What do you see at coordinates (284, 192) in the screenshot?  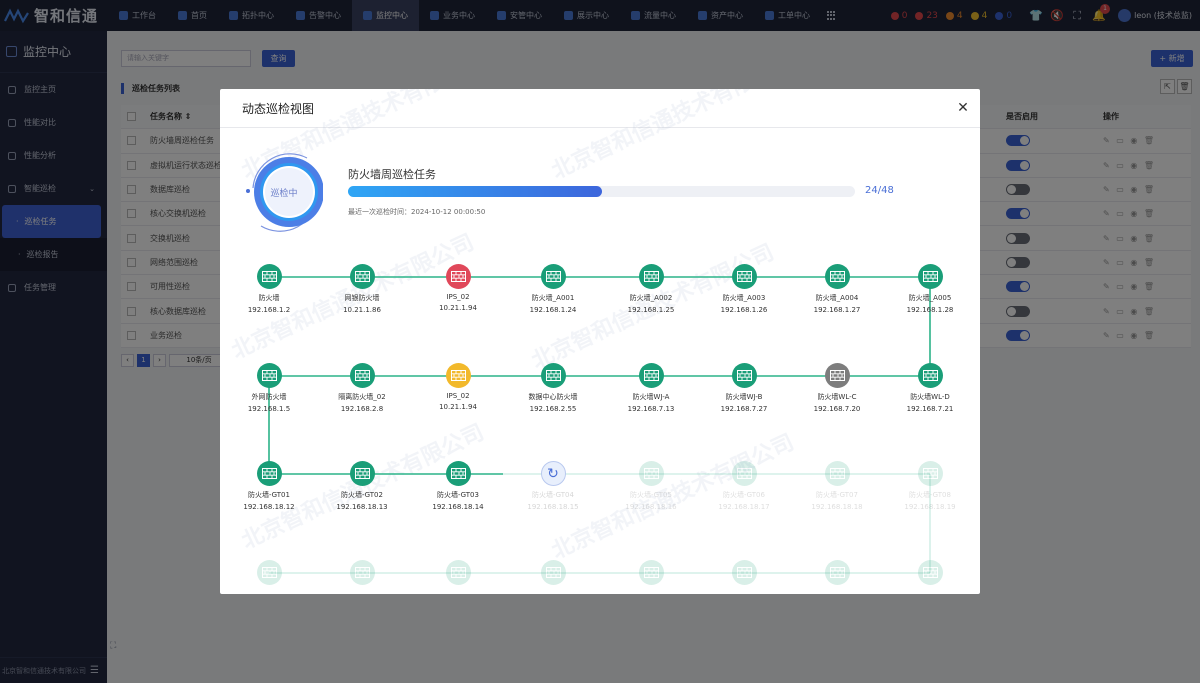 I see `status-ring-icon` at bounding box center [284, 192].